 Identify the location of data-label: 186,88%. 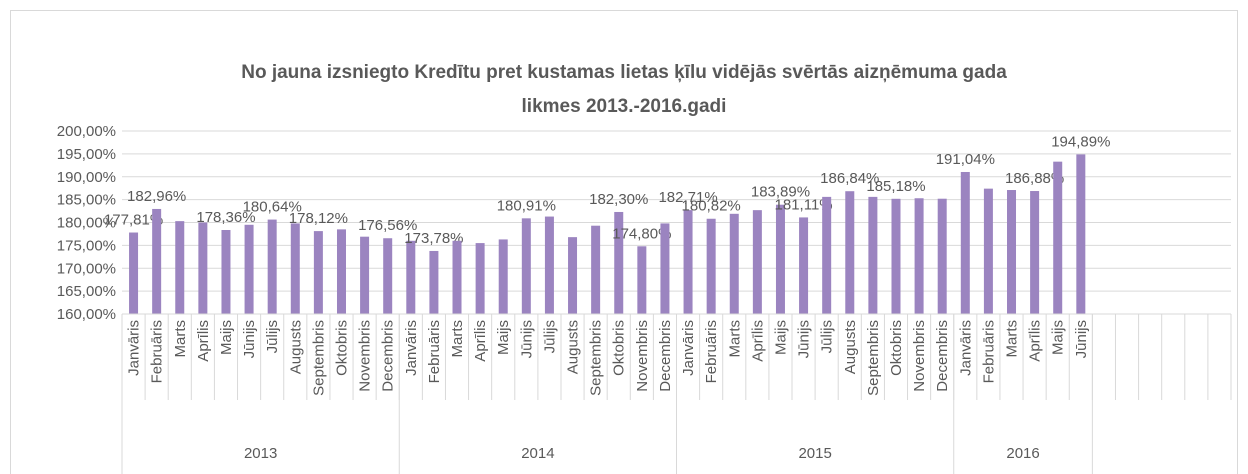
(1034, 178).